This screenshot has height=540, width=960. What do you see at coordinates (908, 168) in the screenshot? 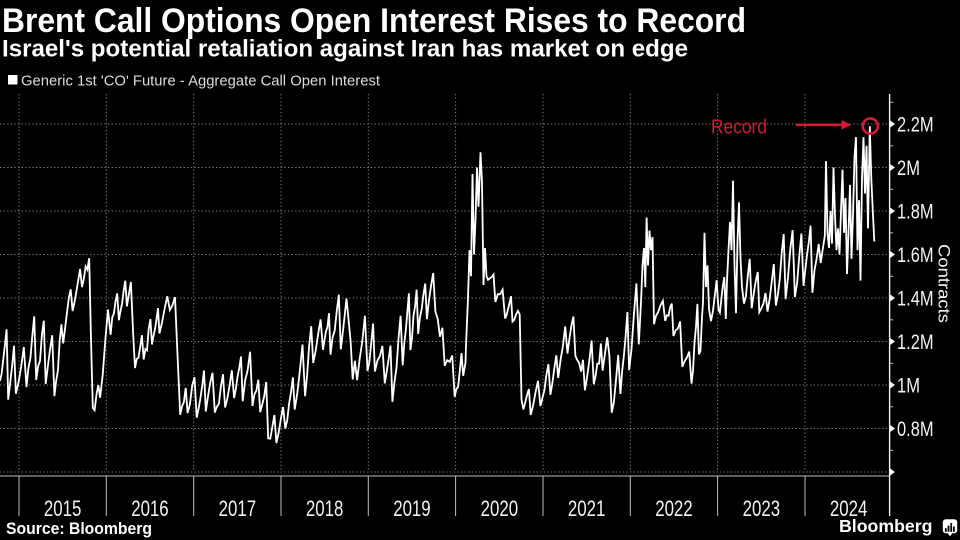
I see `svg-text: 2M` at bounding box center [908, 168].